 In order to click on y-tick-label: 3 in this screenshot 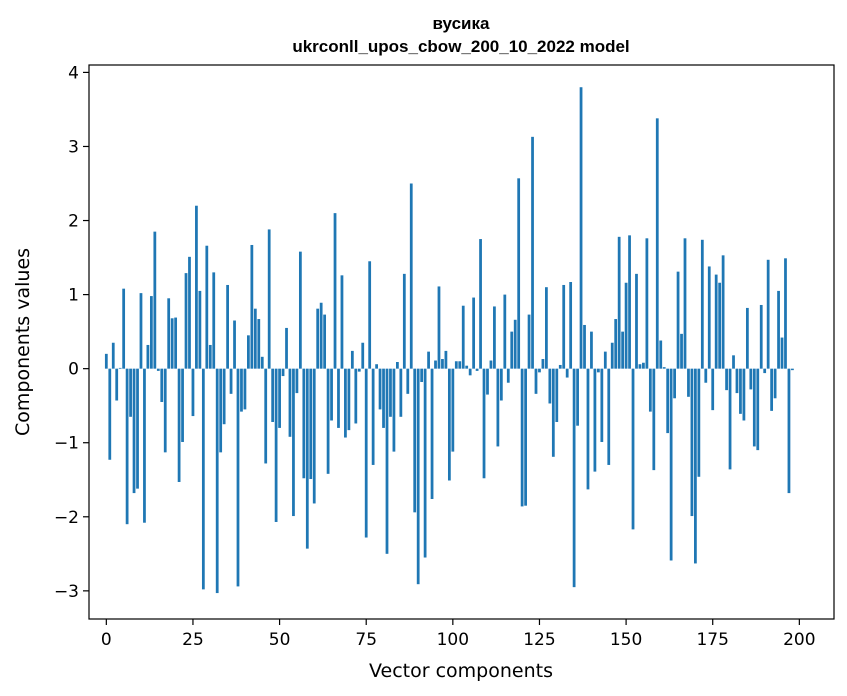, I will do `click(73, 147)`.